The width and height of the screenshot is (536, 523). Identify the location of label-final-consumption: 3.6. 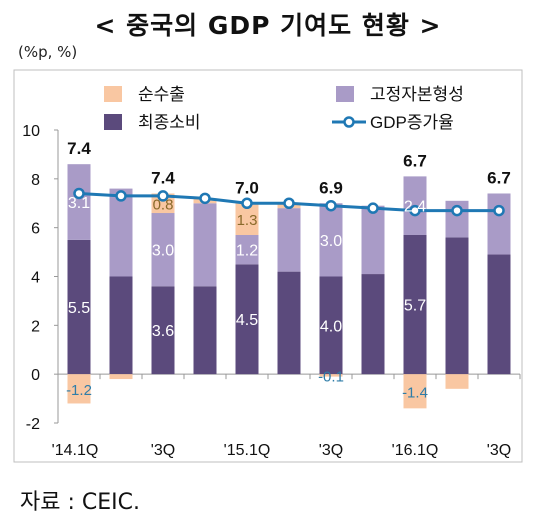
(163, 331).